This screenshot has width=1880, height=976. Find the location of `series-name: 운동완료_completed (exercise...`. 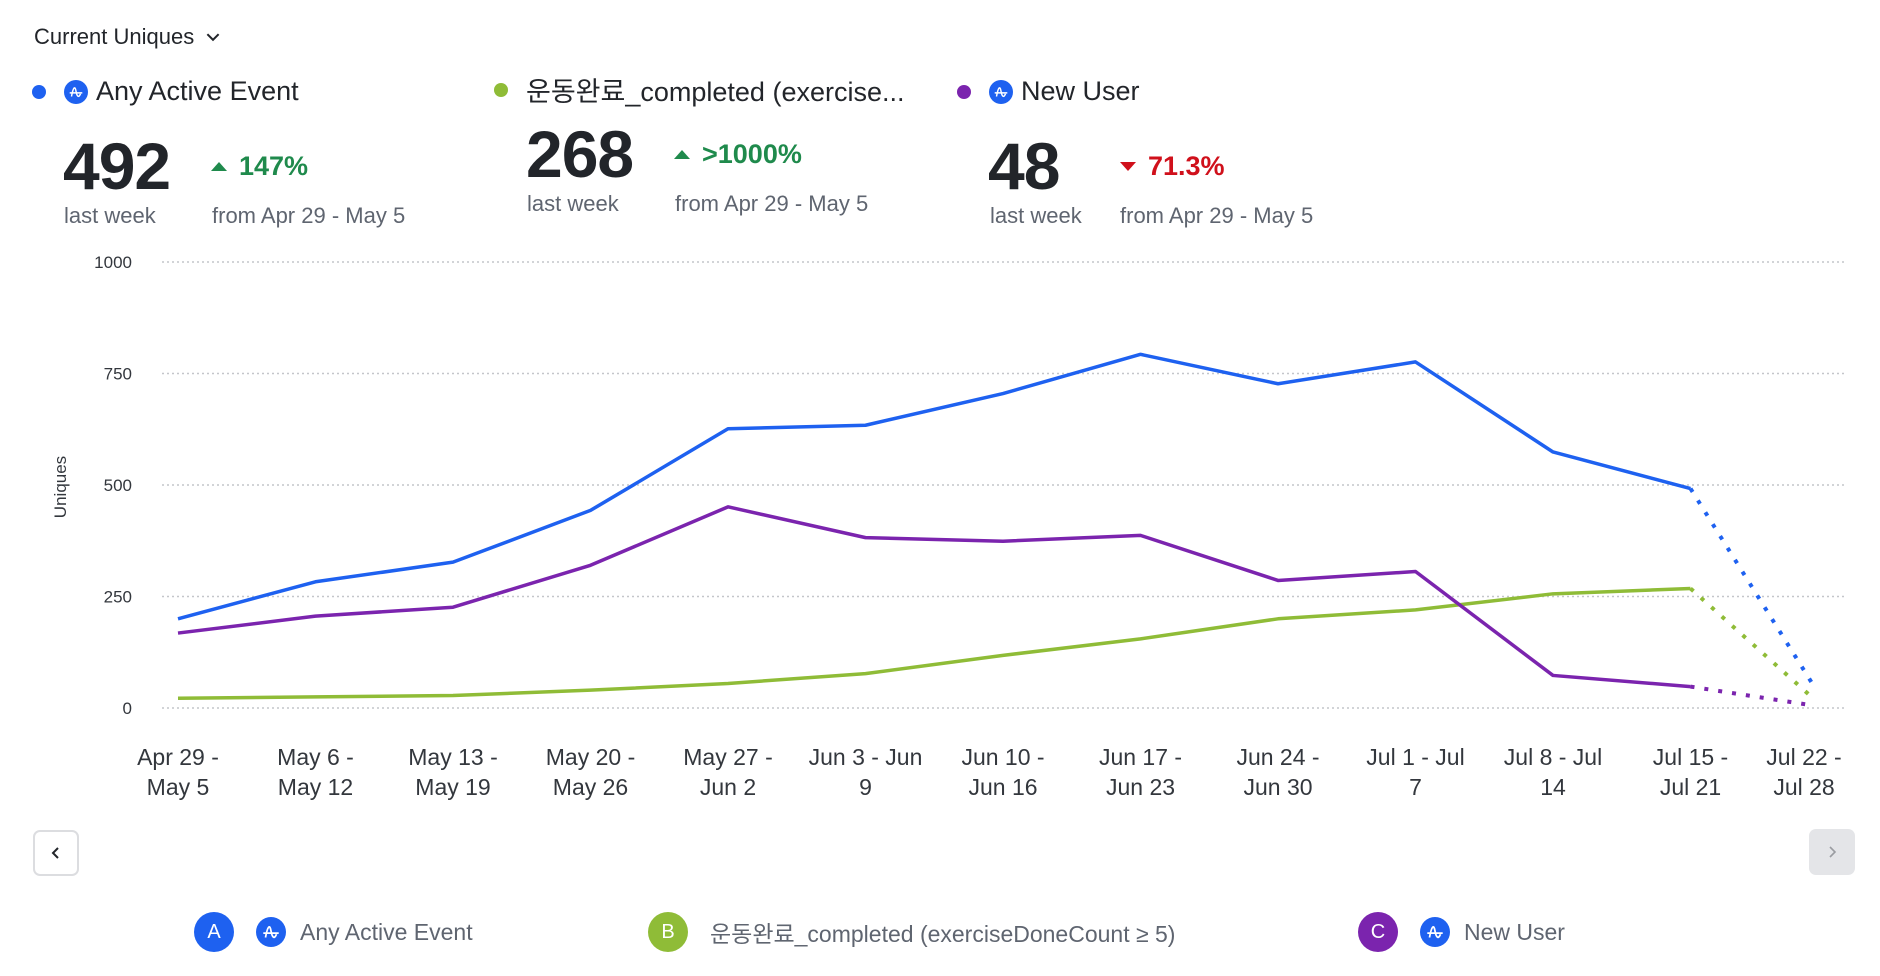

series-name: 운동완료_completed (exercise... is located at coordinates (715, 92).